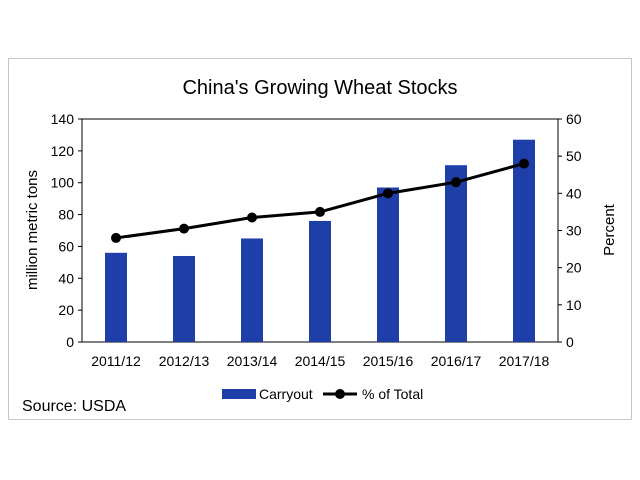  What do you see at coordinates (574, 305) in the screenshot?
I see `y2-tick-label: 10` at bounding box center [574, 305].